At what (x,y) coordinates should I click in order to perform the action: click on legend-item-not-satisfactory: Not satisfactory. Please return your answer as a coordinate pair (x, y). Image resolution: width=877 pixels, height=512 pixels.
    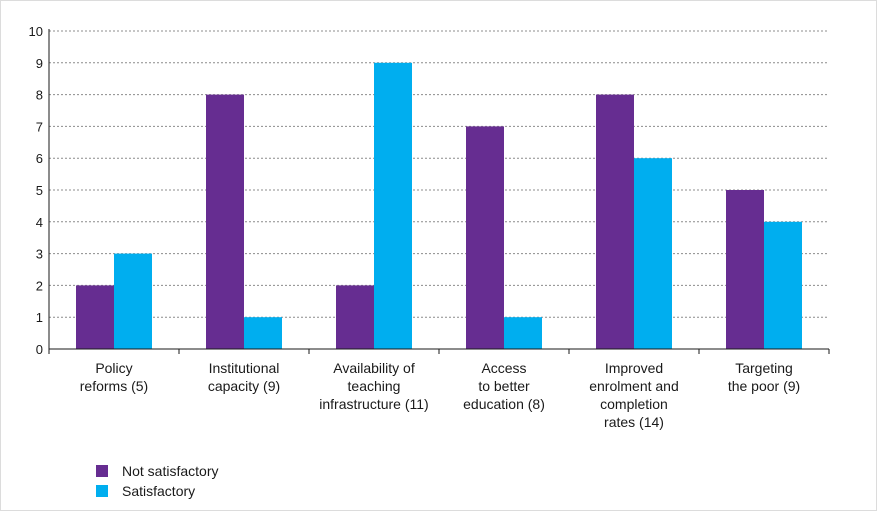
    Looking at the image, I should click on (157, 471).